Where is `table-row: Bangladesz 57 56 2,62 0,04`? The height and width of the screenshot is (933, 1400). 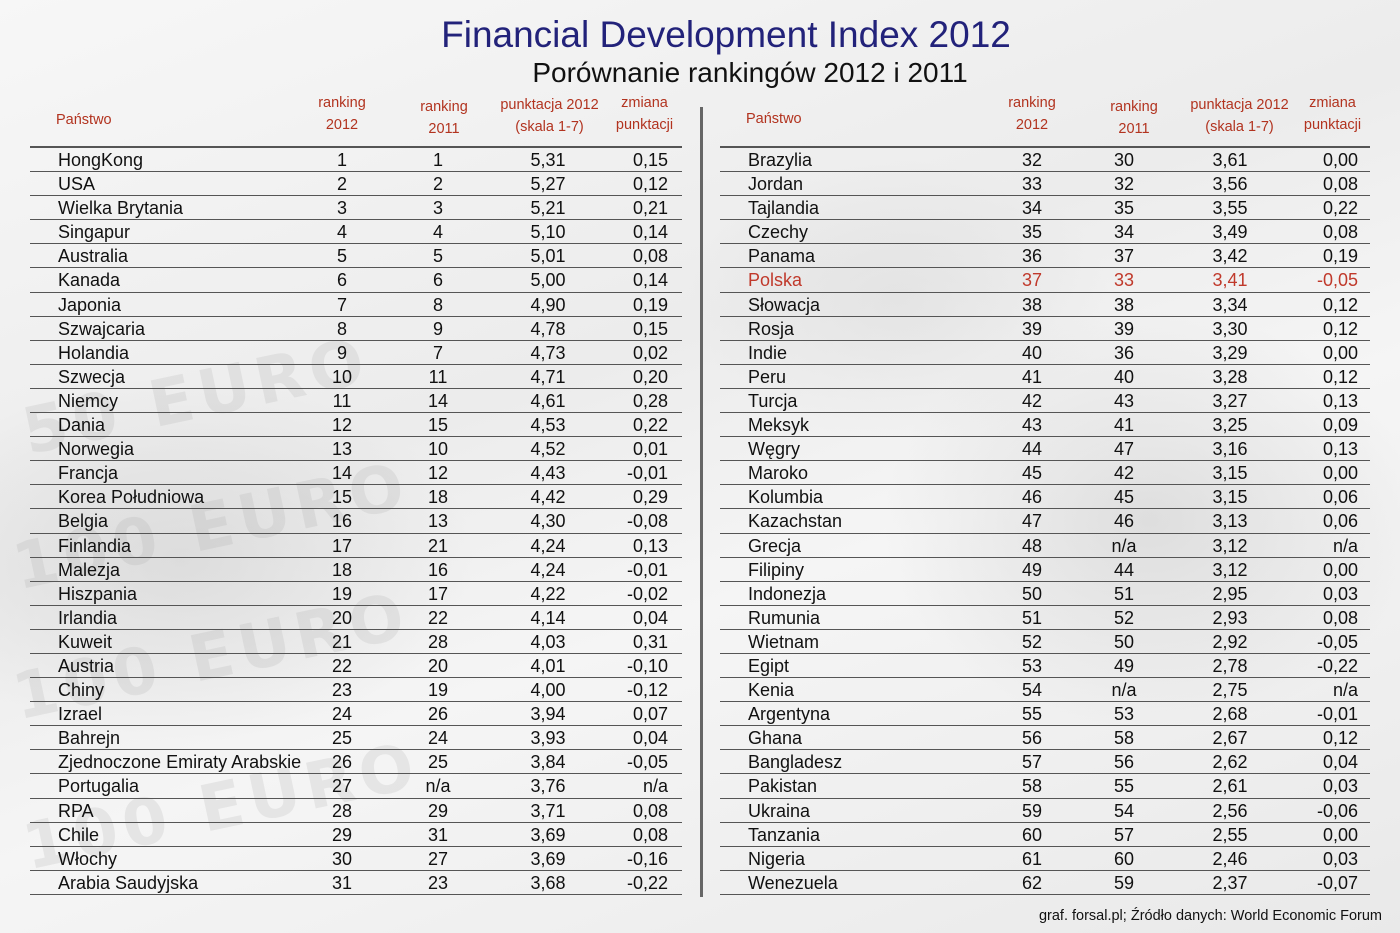
table-row: Bangladesz 57 56 2,62 0,04 is located at coordinates (1045, 762).